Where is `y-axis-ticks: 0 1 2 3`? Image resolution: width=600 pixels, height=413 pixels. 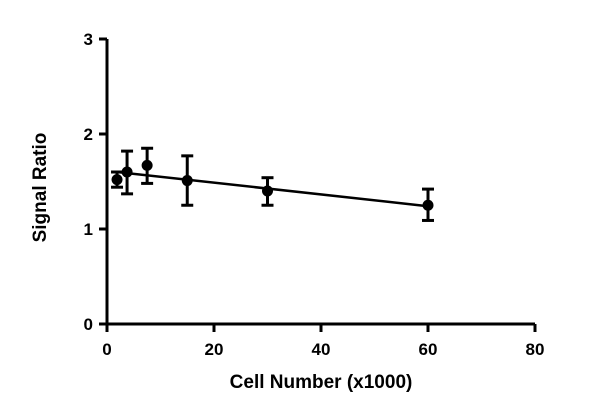 y-axis-ticks: 0 1 2 3 is located at coordinates (95, 182).